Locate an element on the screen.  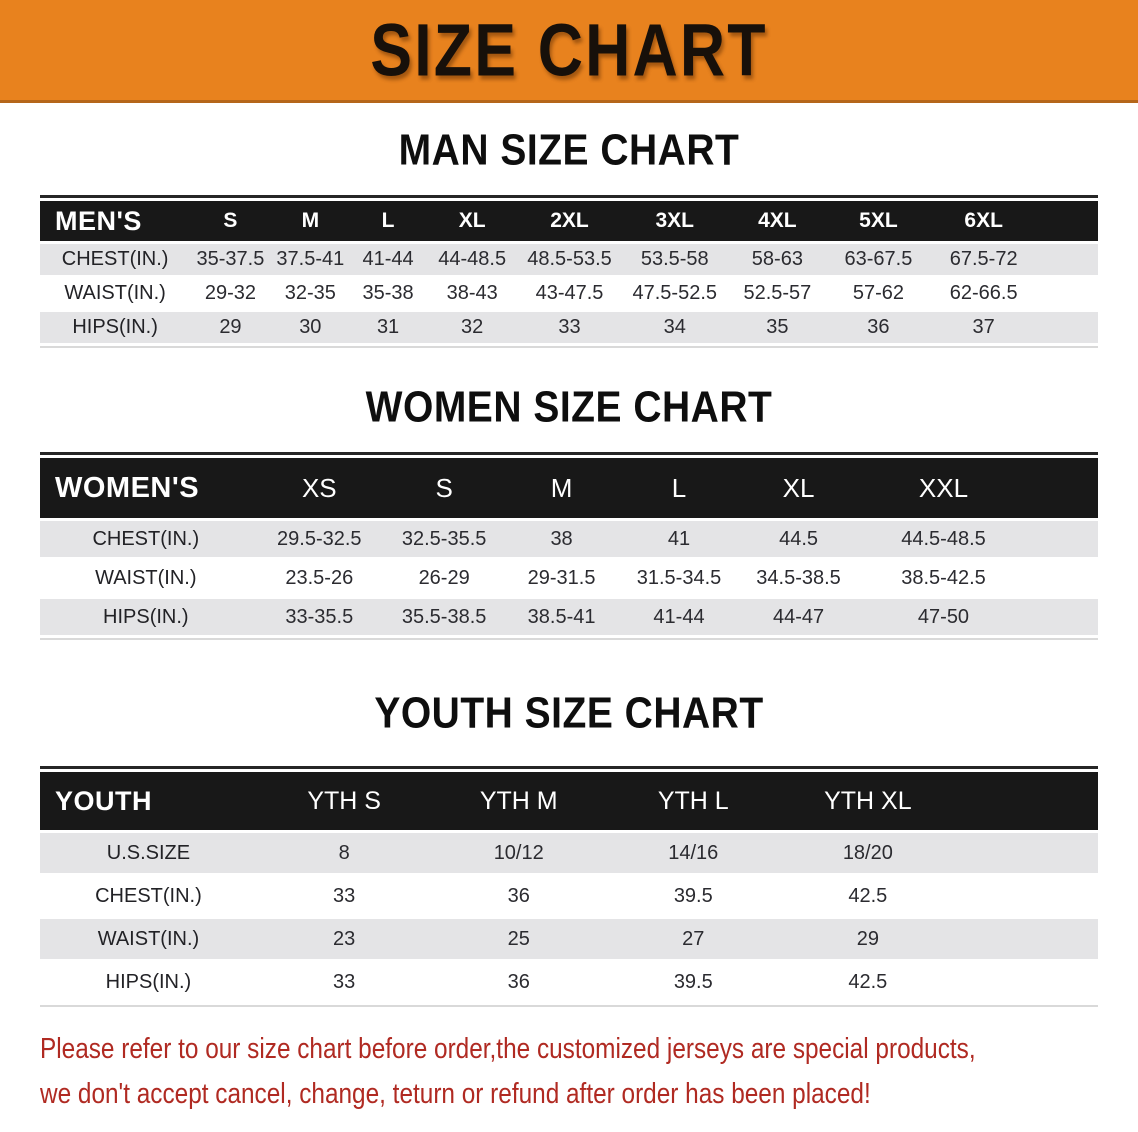
section-title: YOUTH SIZE CHART is located at coordinates (569, 713).